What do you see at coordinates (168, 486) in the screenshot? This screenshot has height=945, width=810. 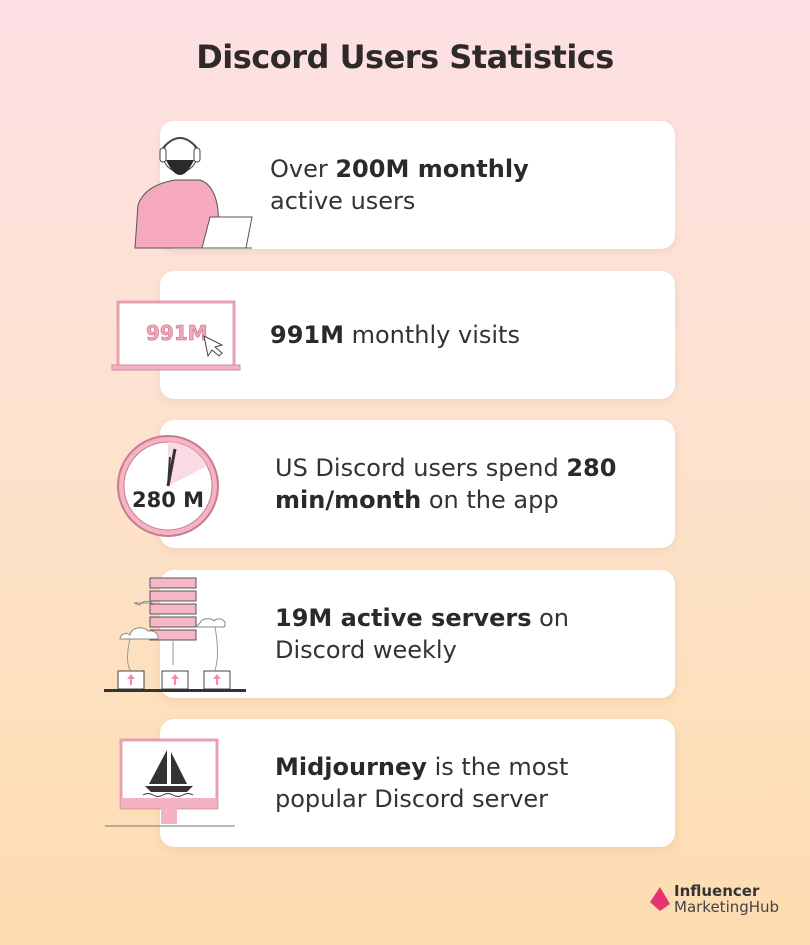 I see `clock-icon: 280 M` at bounding box center [168, 486].